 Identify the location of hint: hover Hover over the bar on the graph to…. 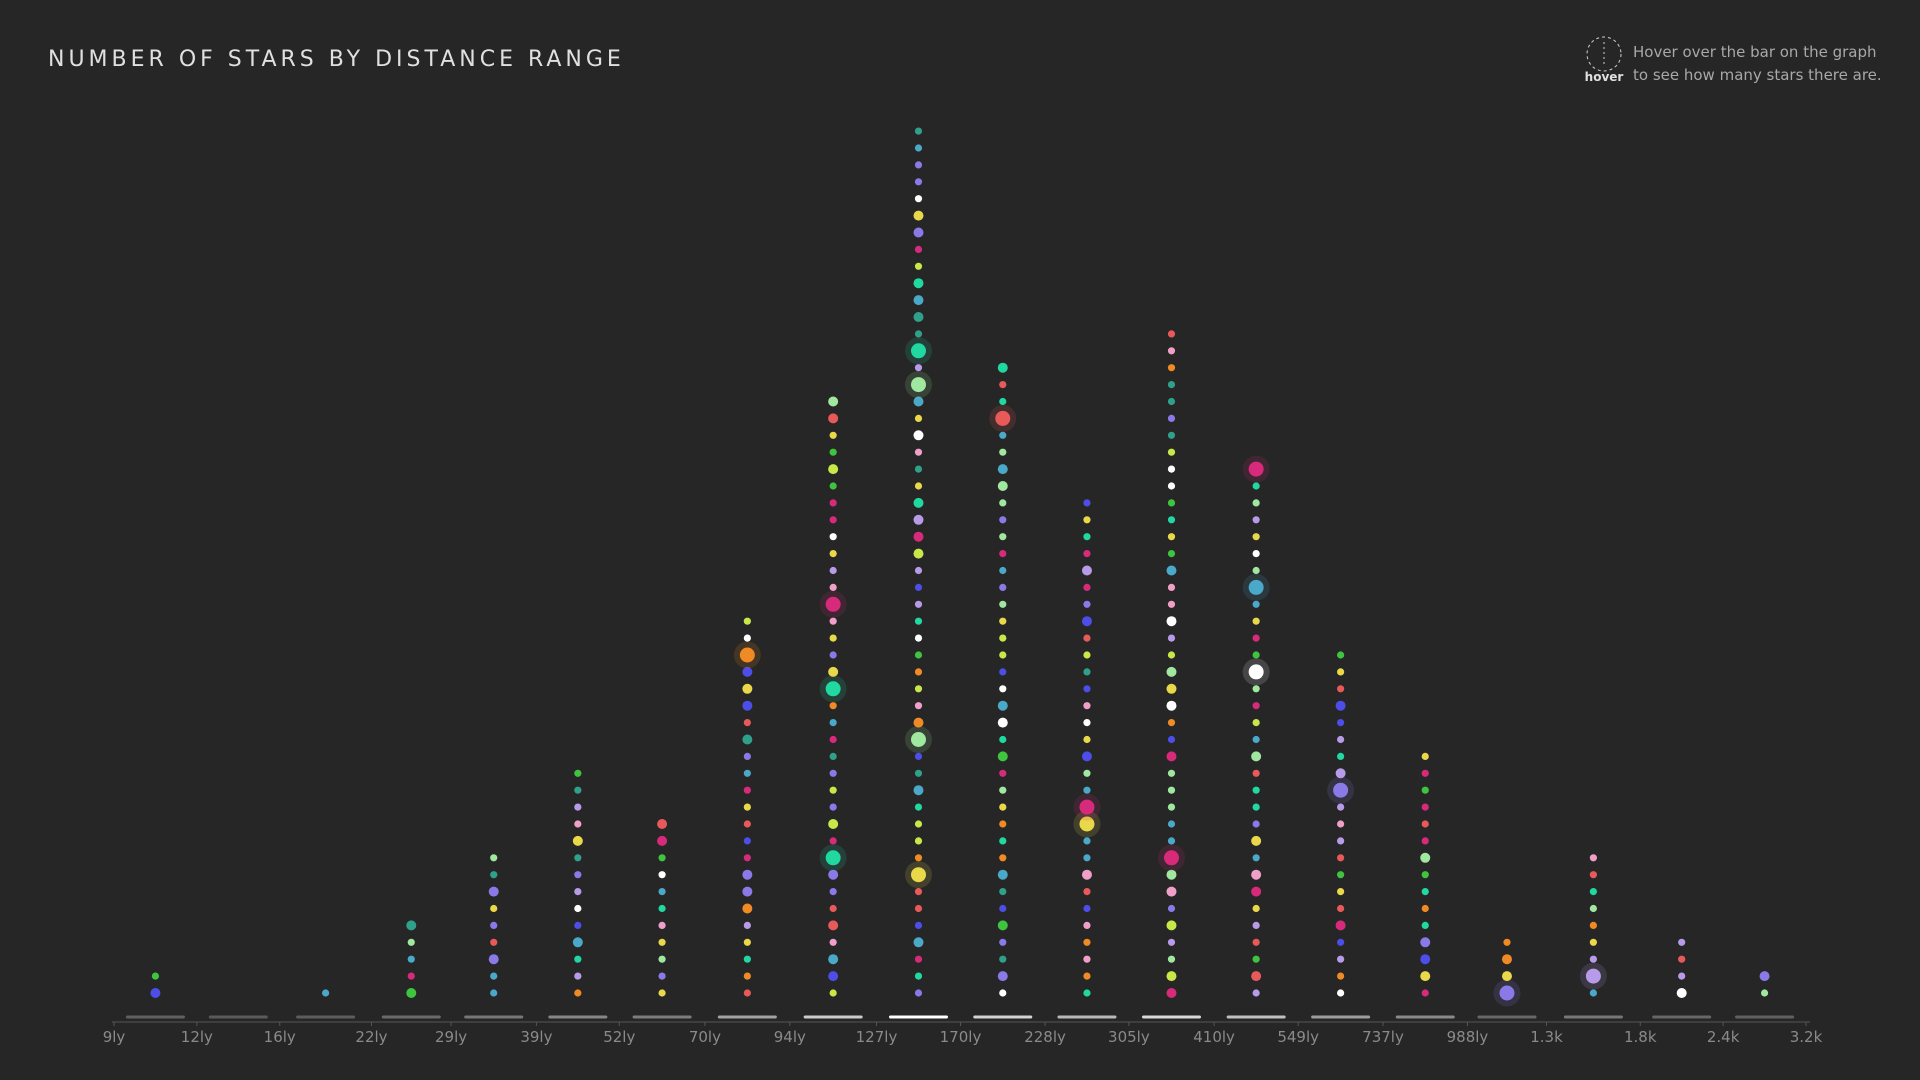
(1733, 60).